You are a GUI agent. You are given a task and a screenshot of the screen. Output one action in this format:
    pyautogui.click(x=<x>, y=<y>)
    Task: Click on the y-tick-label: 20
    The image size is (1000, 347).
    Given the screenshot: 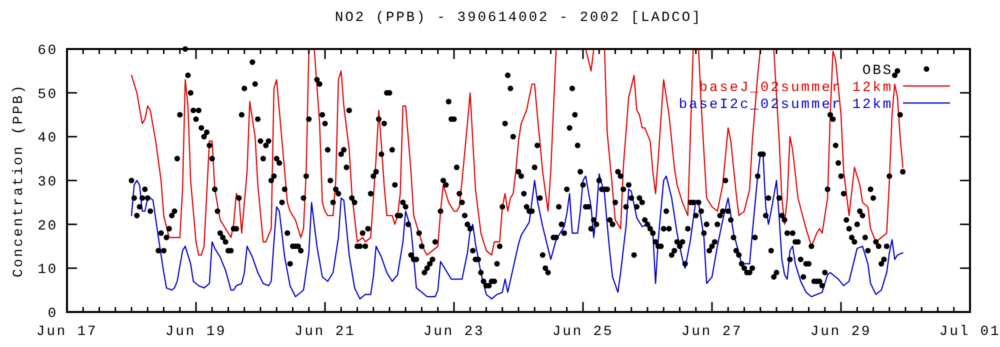 What is the action you would take?
    pyautogui.click(x=48, y=226)
    